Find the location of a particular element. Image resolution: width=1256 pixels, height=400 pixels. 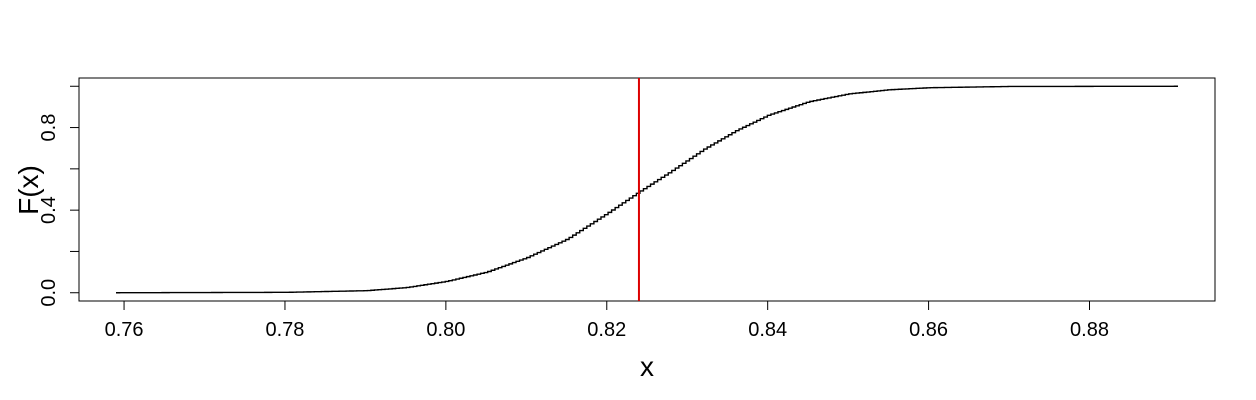

y-axis: 0.0 0.4 0.8 is located at coordinates (59, 196).